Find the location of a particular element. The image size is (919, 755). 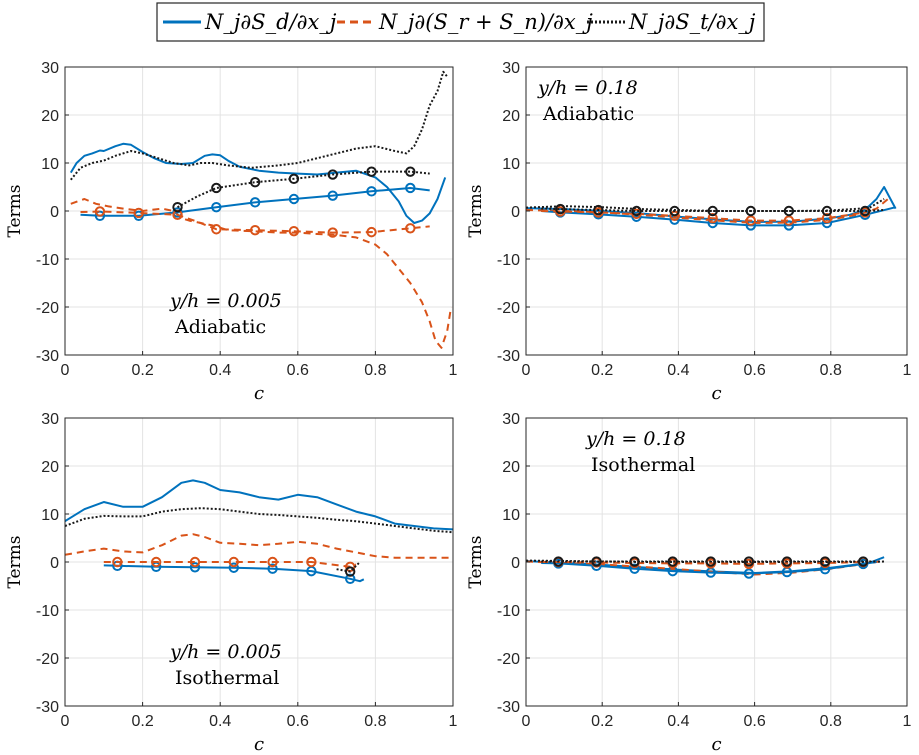

legend-box is located at coordinates (460, 22).